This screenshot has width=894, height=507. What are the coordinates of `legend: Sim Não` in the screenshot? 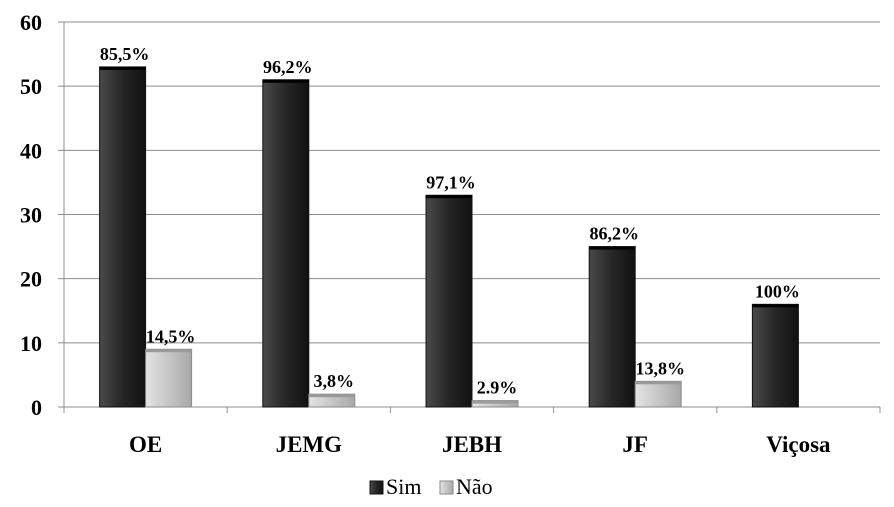 It's located at (431, 486).